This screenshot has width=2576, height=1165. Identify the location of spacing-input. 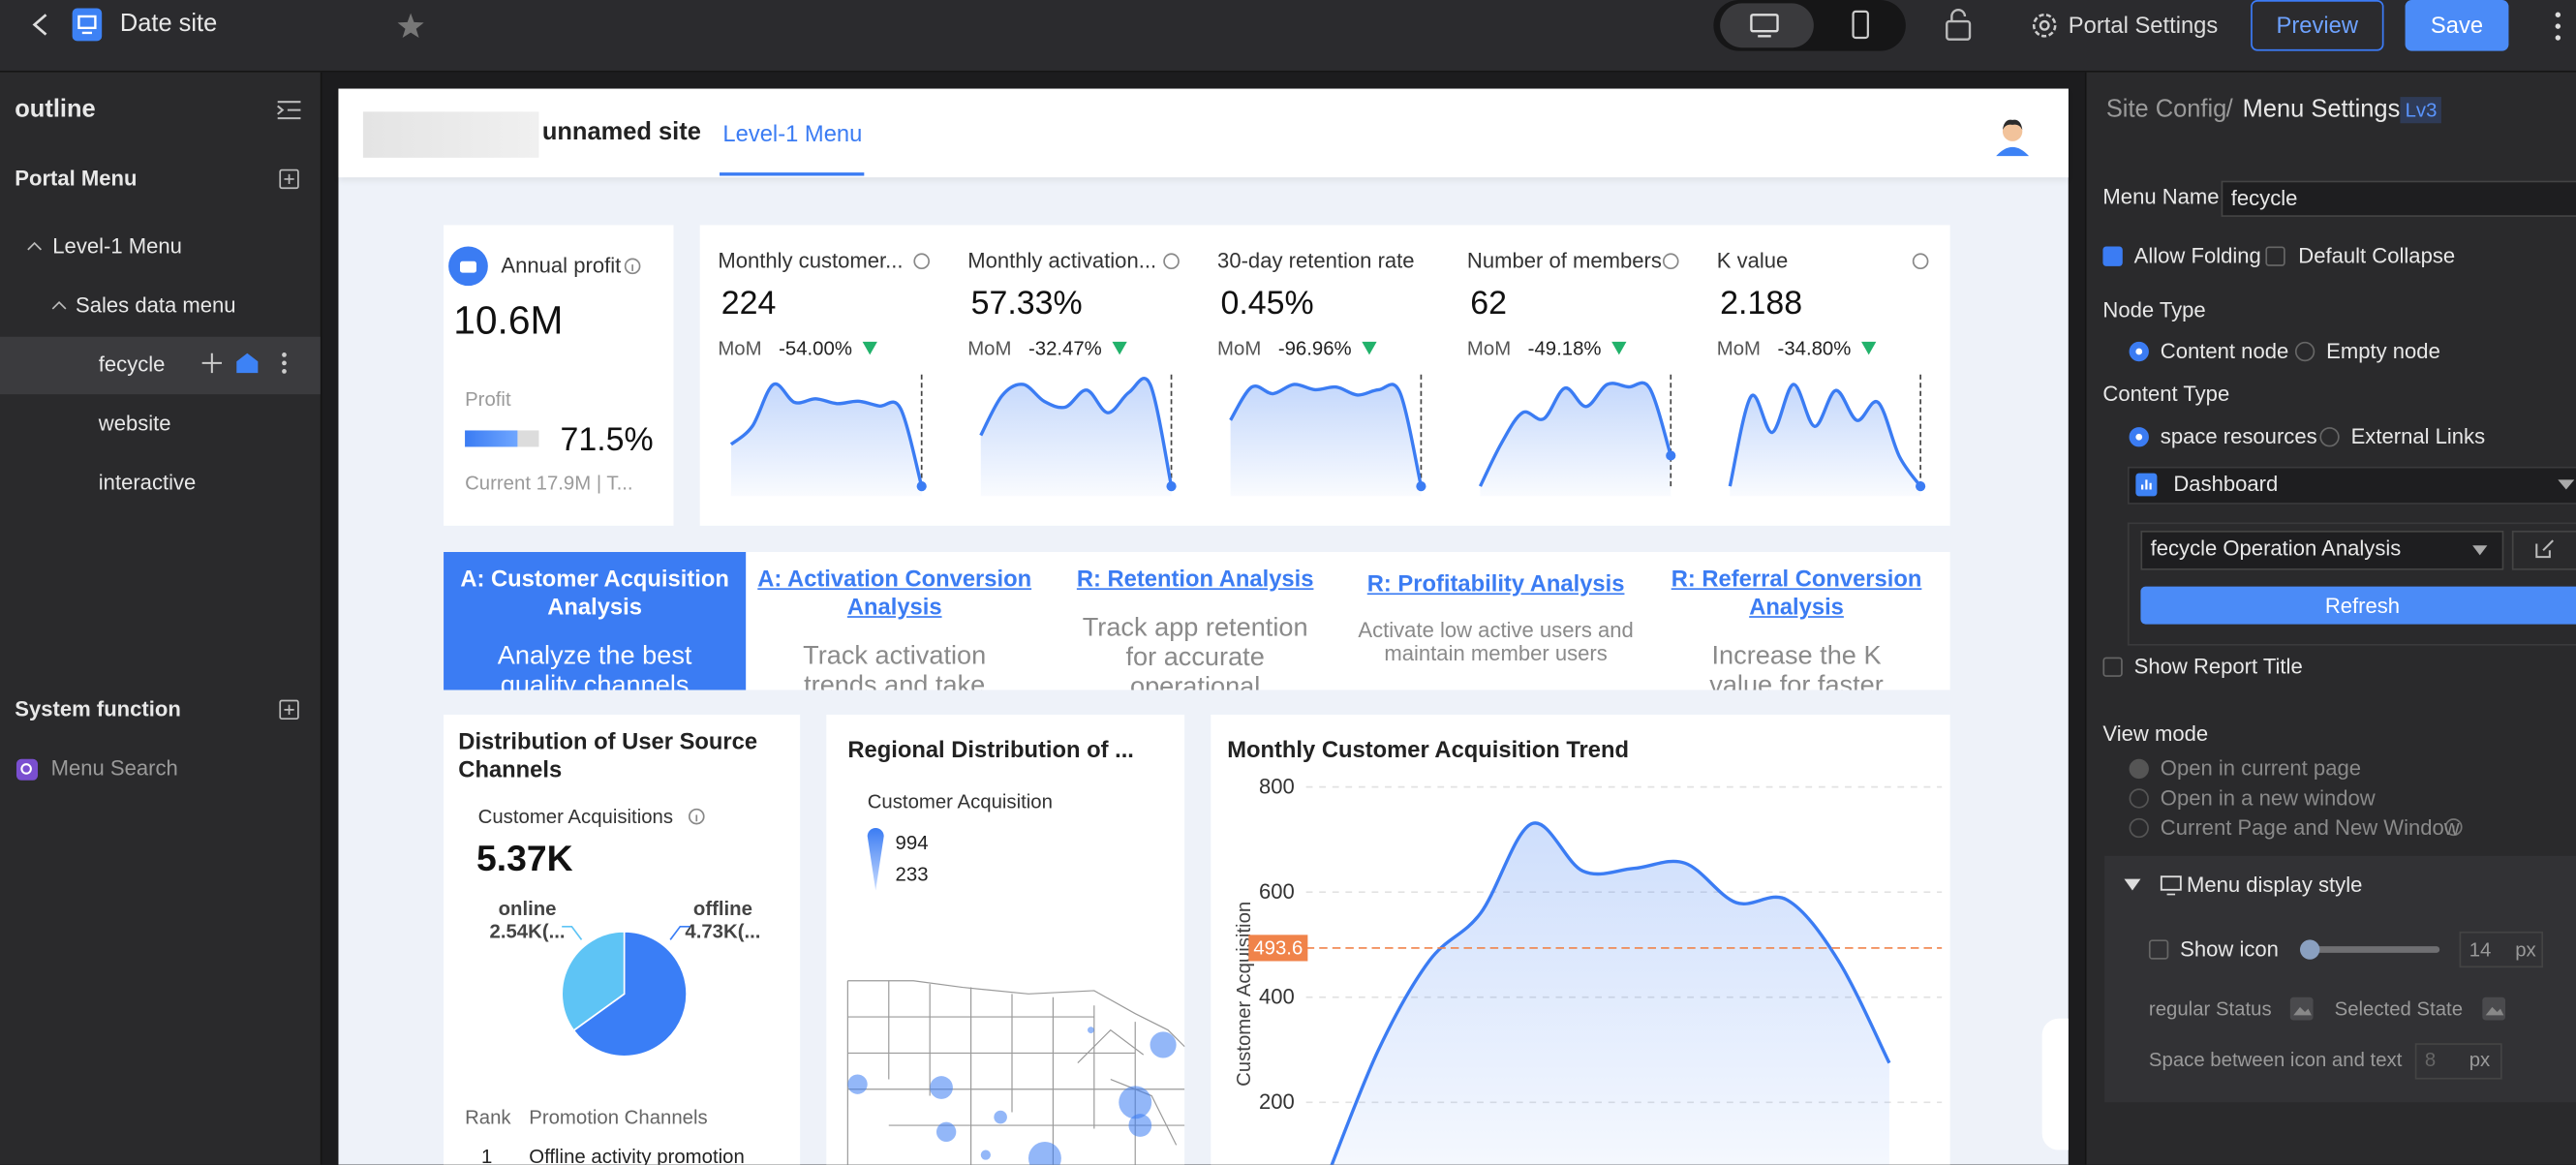
(2458, 1061).